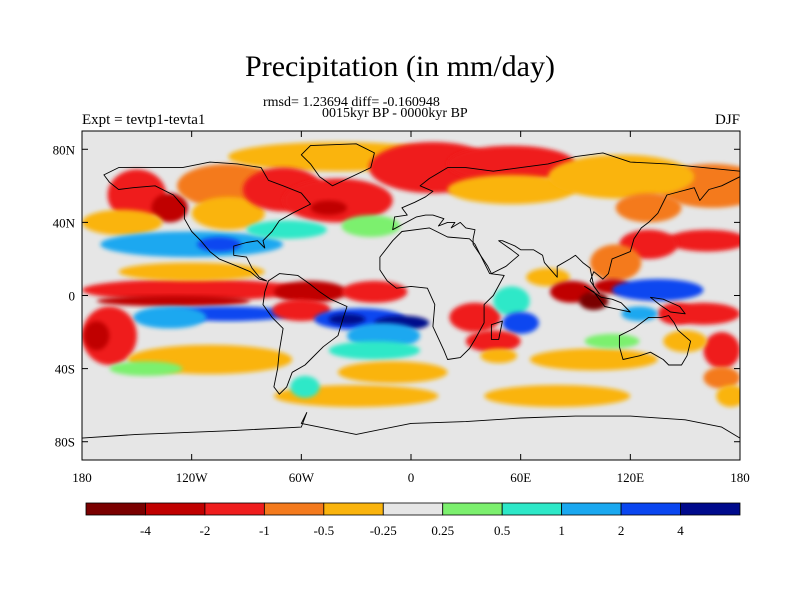 This screenshot has width=800, height=600. What do you see at coordinates (400, 66) in the screenshot?
I see `chart-title: Precipitation (in mm/day)` at bounding box center [400, 66].